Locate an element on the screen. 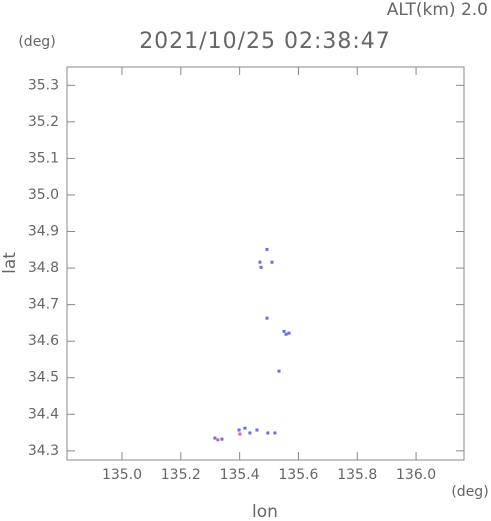 This screenshot has height=521, width=491. x-tick-label: 136.0 is located at coordinates (416, 475).